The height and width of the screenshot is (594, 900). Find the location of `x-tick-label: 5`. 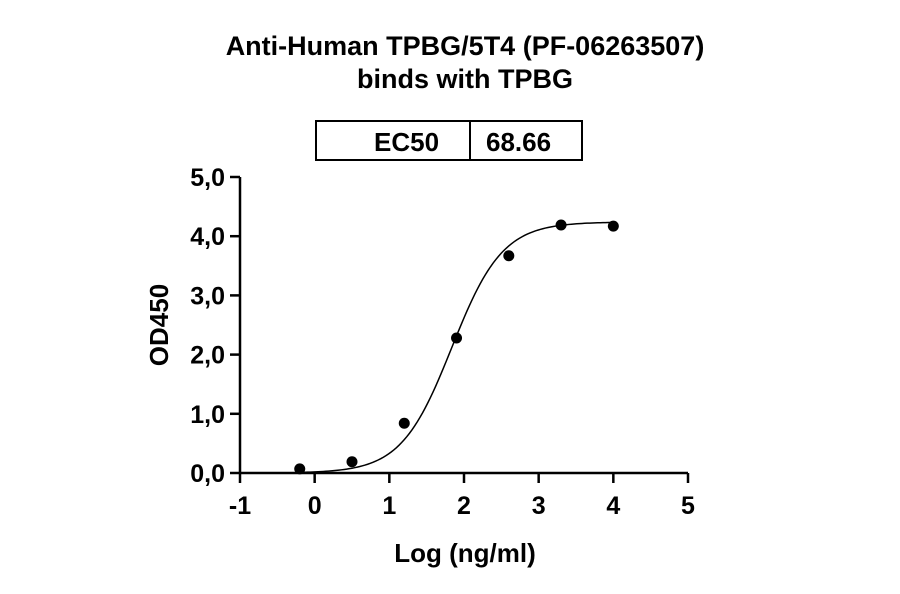

x-tick-label: 5 is located at coordinates (688, 506).